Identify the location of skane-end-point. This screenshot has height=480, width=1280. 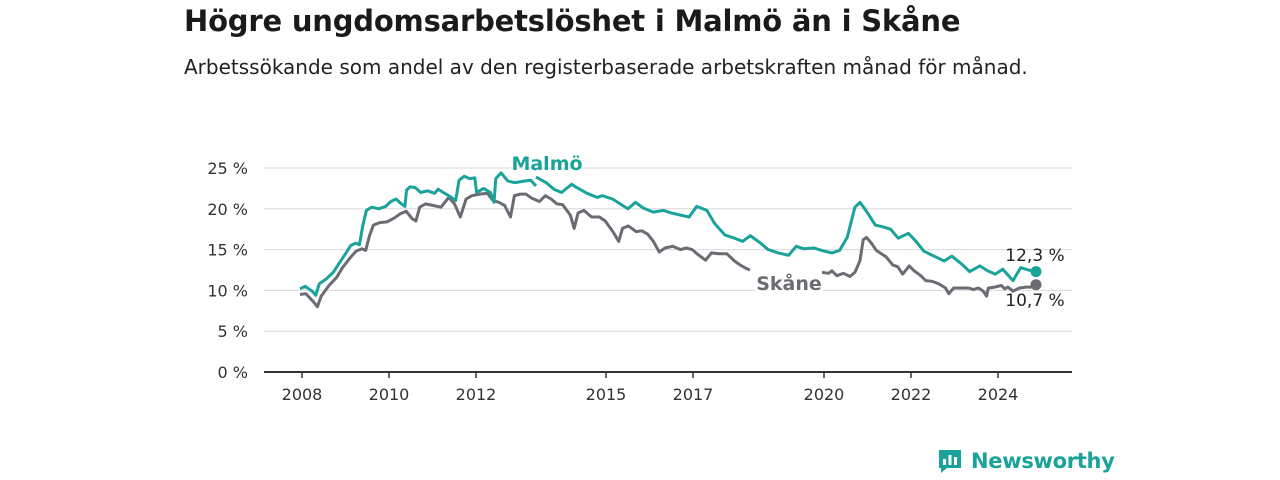
(1036, 285).